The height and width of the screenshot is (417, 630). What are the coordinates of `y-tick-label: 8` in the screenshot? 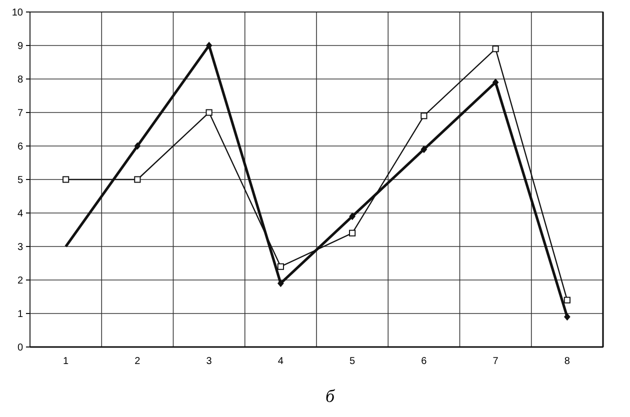 It's located at (20, 80).